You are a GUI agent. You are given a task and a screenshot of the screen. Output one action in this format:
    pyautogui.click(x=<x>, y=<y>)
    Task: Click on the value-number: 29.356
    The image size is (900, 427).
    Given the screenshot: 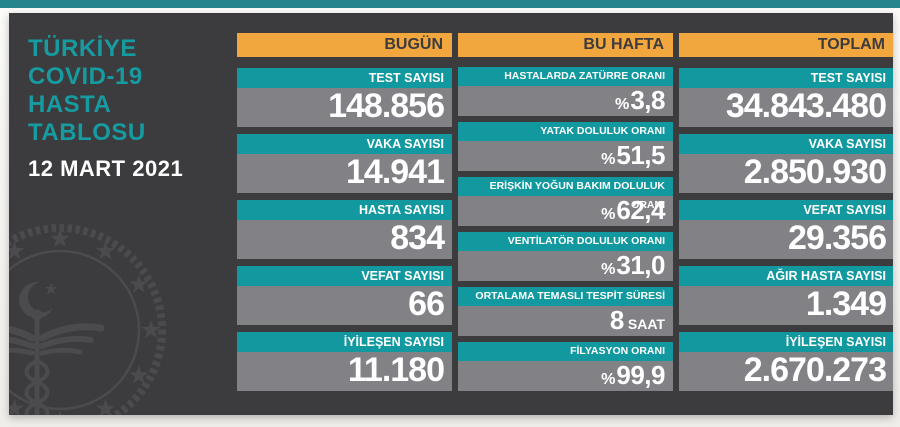 What is the action you would take?
    pyautogui.click(x=837, y=238)
    